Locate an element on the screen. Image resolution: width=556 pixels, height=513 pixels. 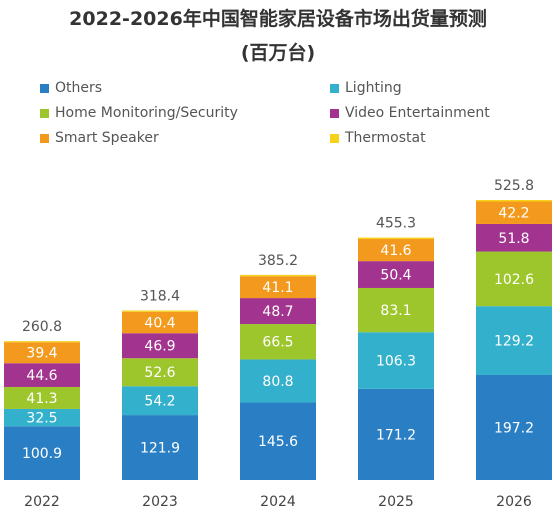
legend-item: Lighting is located at coordinates (366, 88).